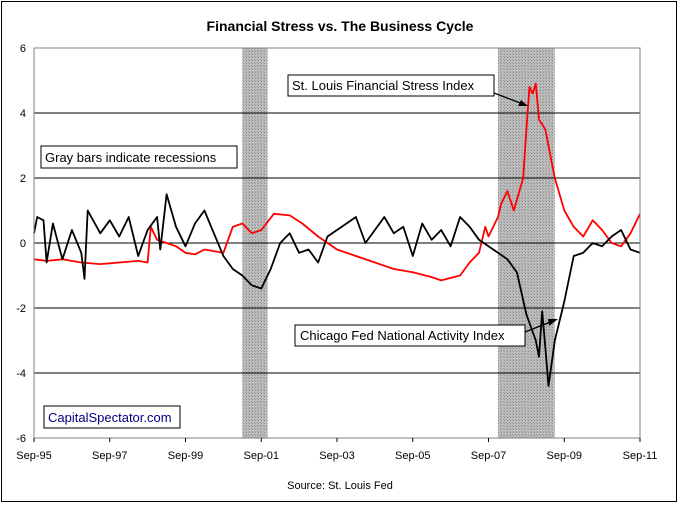 This screenshot has height=505, width=680. I want to click on stress-label: St. Louis Financial Stress Index, so click(383, 85).